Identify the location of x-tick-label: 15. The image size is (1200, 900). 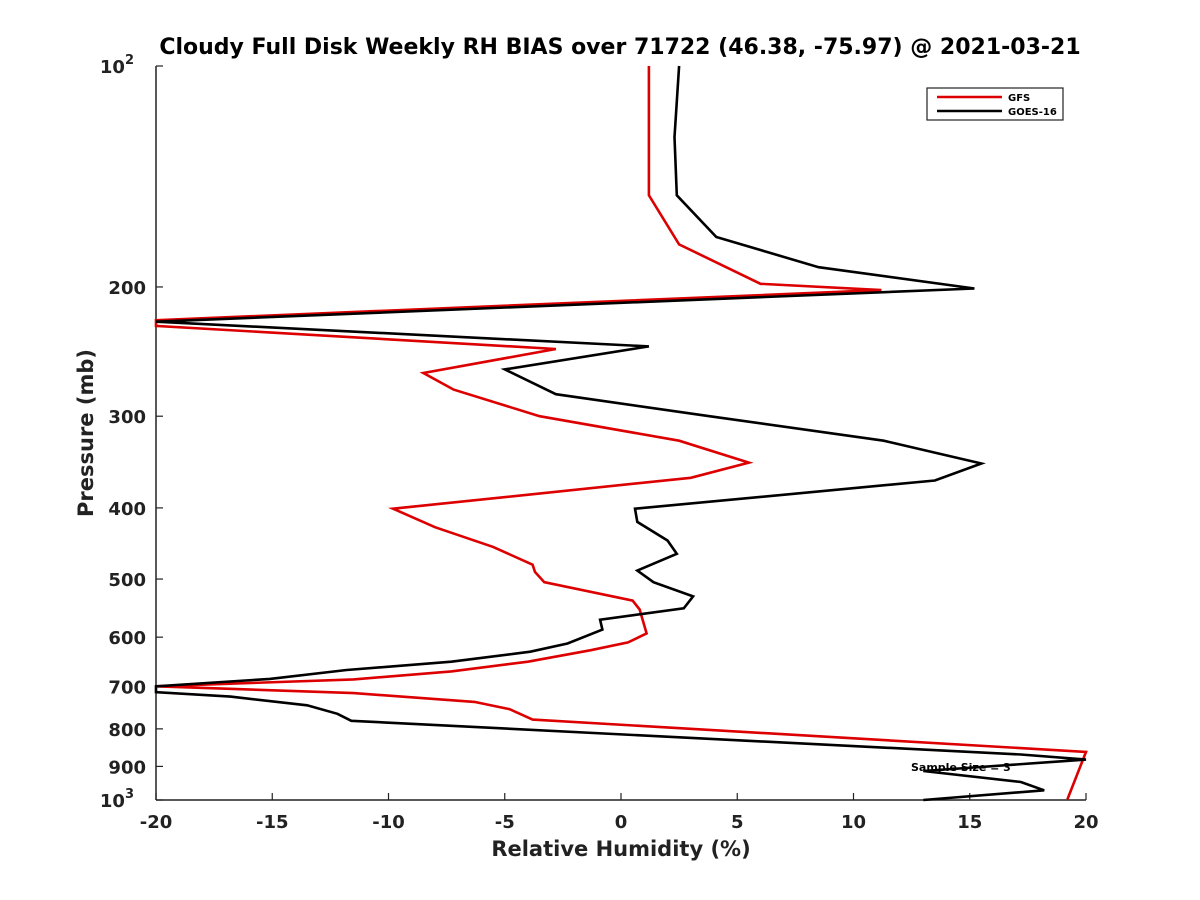
(969, 822).